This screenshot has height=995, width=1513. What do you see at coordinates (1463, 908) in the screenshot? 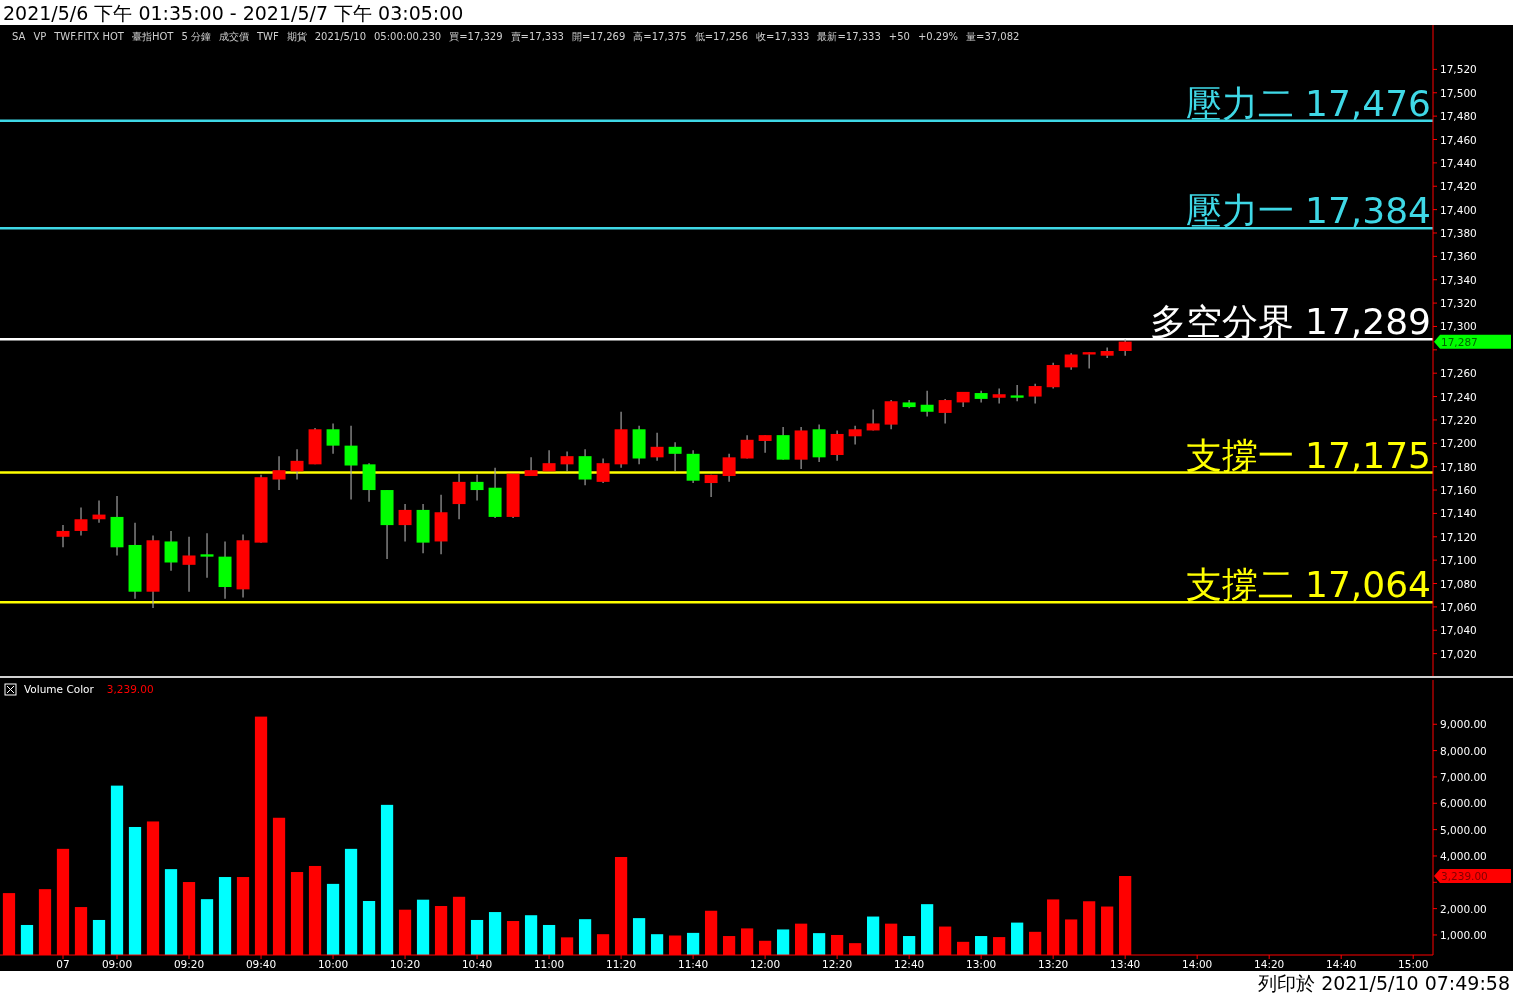
I see `y-tick-label: 2,000.00` at bounding box center [1463, 908].